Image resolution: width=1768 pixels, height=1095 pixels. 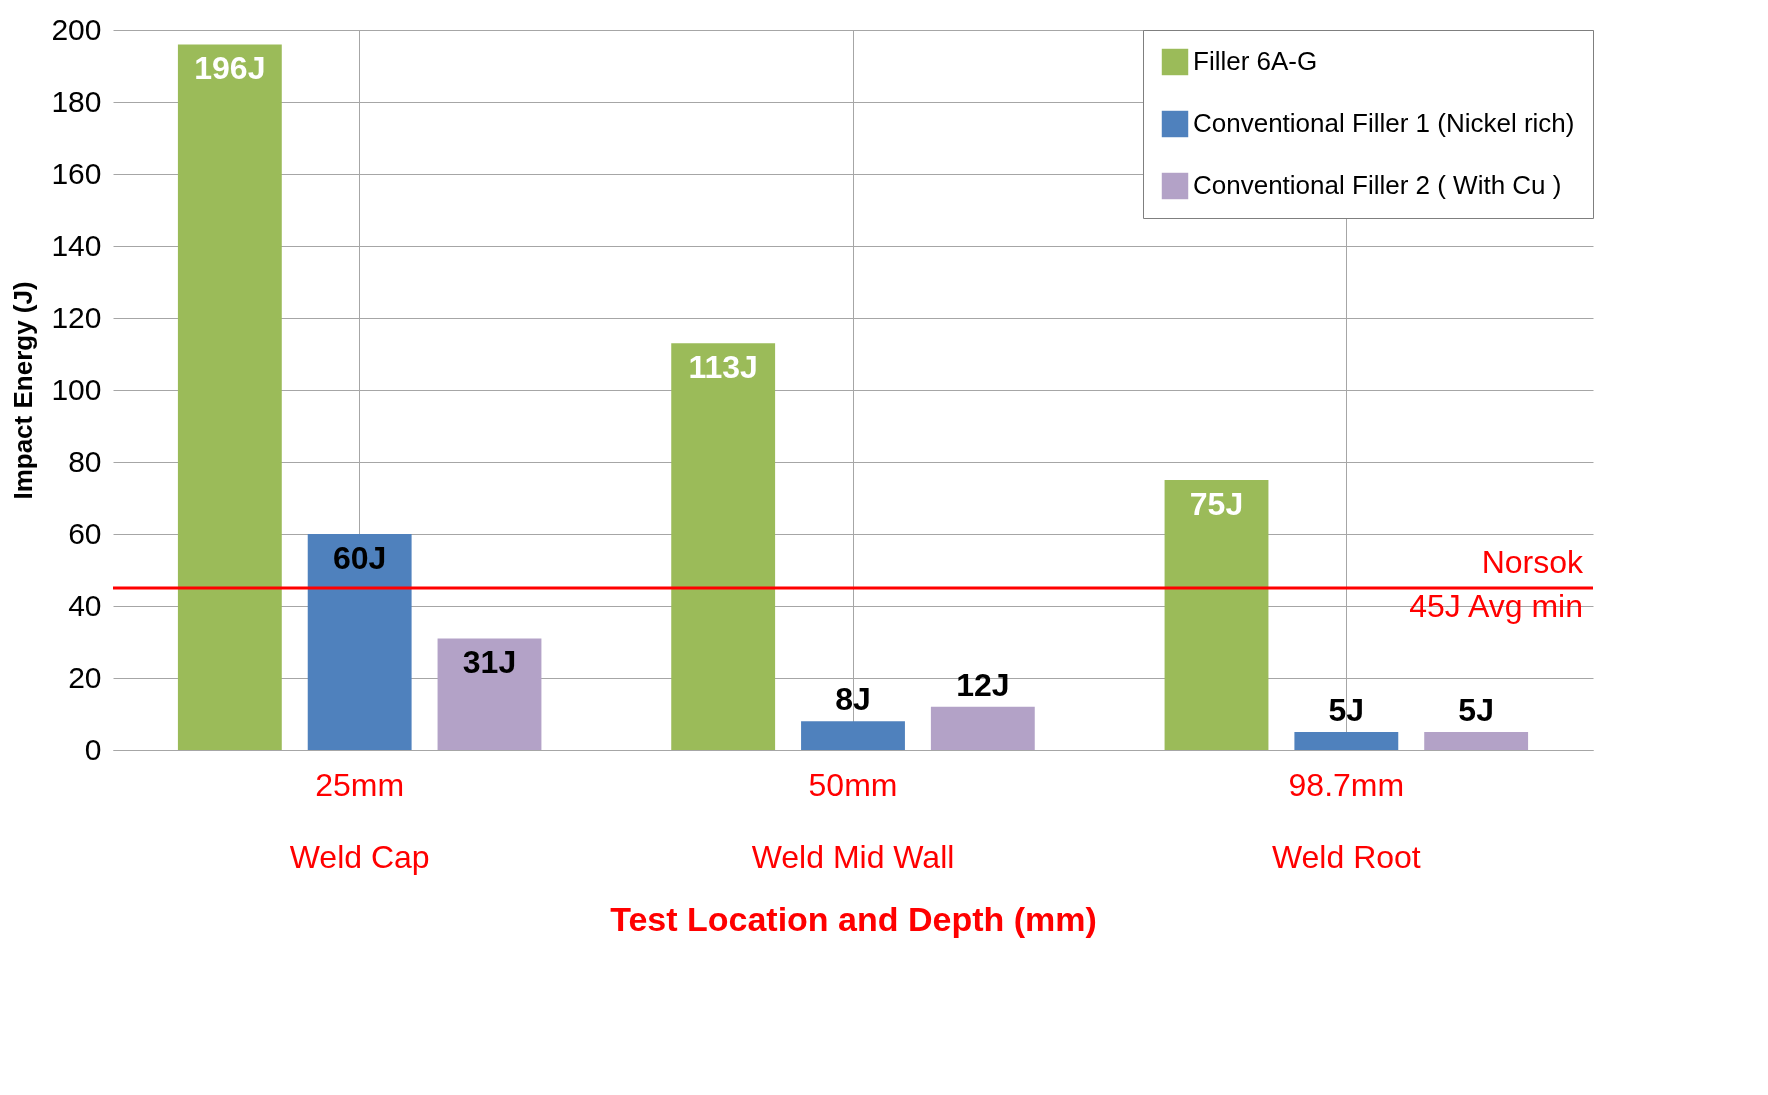 I want to click on x-tick-label: 25mm Weld Cap, so click(x=359, y=820).